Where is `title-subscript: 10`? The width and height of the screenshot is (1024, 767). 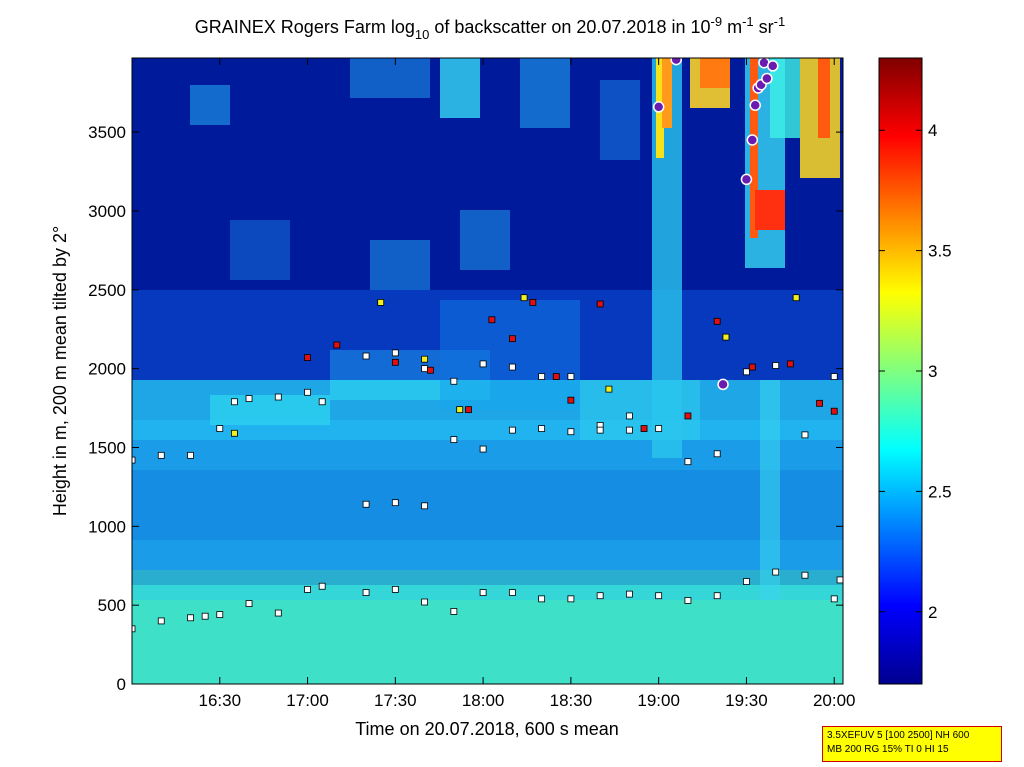
title-subscript: 10 is located at coordinates (422, 34).